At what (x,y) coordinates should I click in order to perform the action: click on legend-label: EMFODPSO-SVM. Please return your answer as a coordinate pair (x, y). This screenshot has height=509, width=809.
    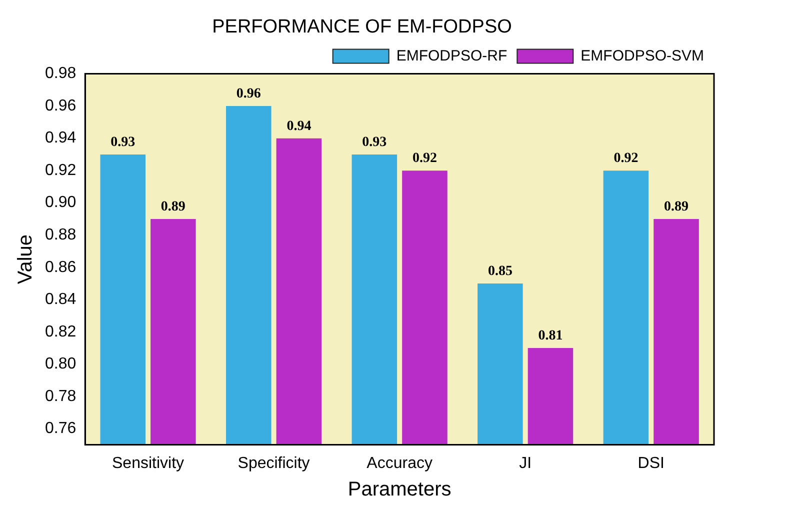
    Looking at the image, I should click on (642, 55).